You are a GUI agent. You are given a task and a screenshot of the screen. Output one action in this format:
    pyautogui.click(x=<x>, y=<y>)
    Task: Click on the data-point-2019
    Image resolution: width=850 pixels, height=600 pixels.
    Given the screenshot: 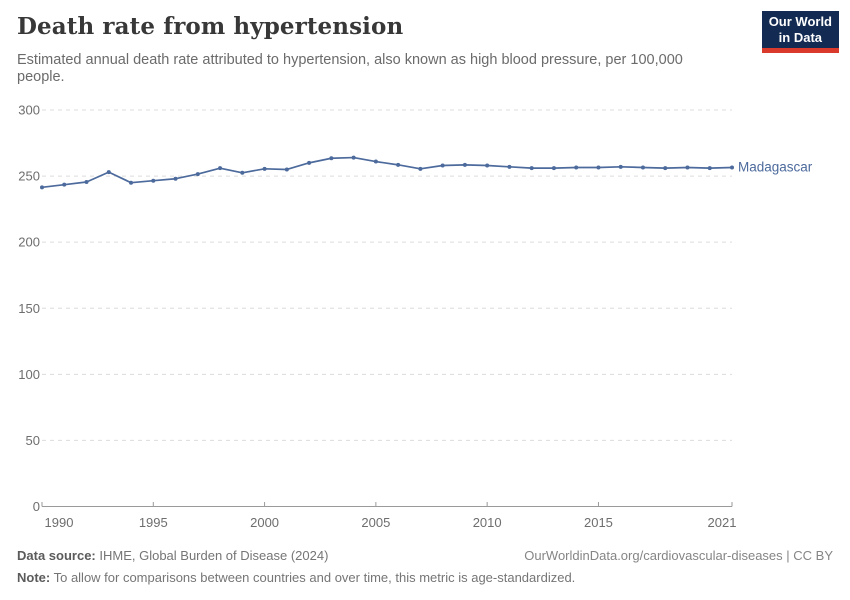 What is the action you would take?
    pyautogui.click(x=687, y=167)
    